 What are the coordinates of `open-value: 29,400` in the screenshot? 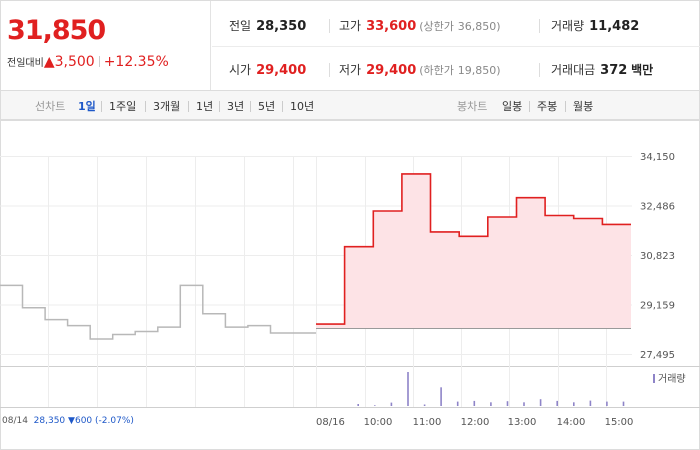 It's located at (281, 70).